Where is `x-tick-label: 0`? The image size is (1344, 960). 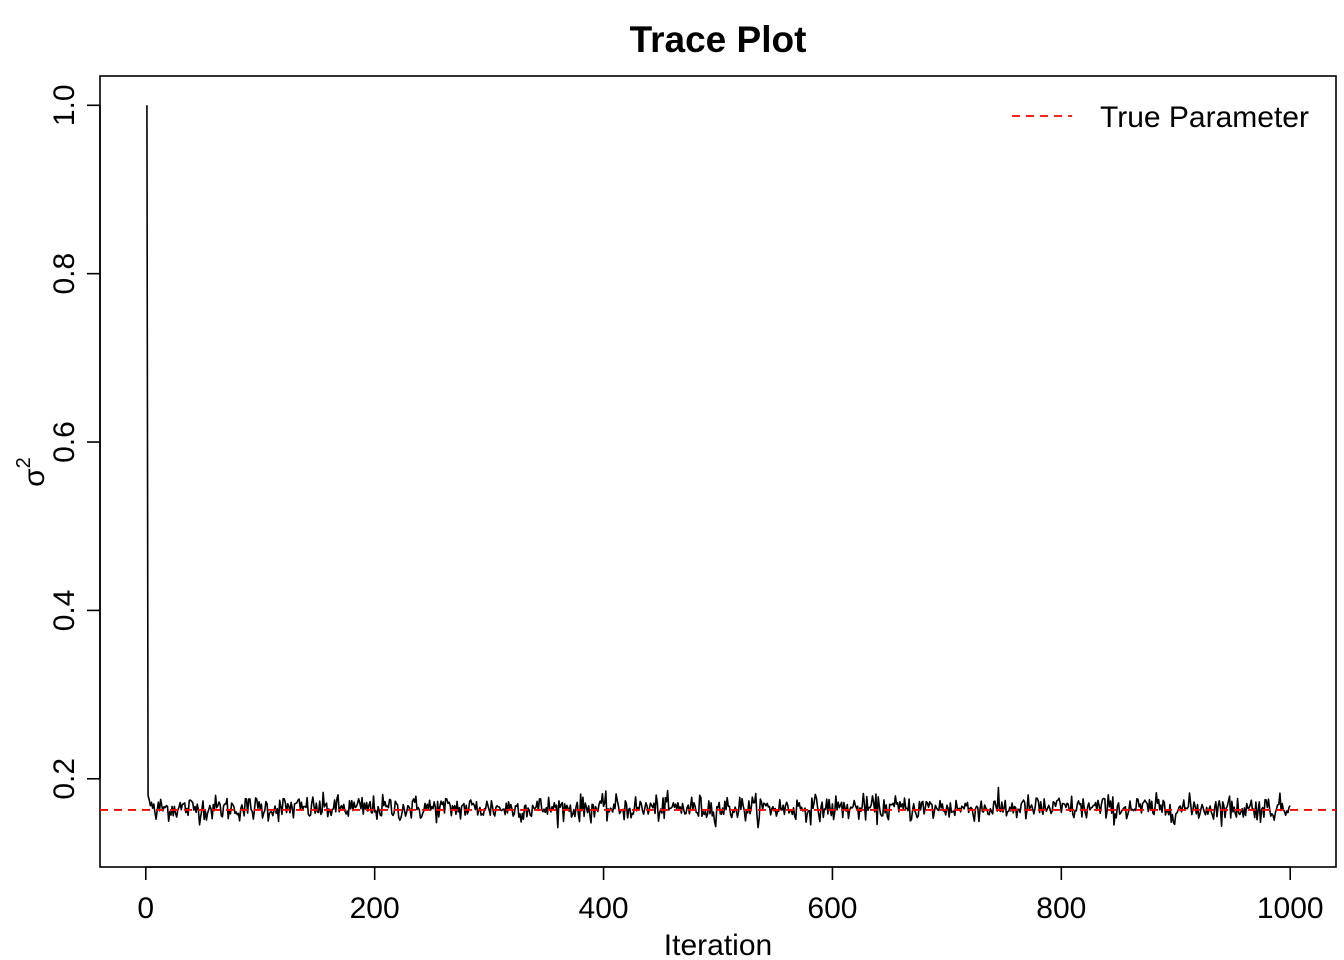
x-tick-label: 0 is located at coordinates (145, 908).